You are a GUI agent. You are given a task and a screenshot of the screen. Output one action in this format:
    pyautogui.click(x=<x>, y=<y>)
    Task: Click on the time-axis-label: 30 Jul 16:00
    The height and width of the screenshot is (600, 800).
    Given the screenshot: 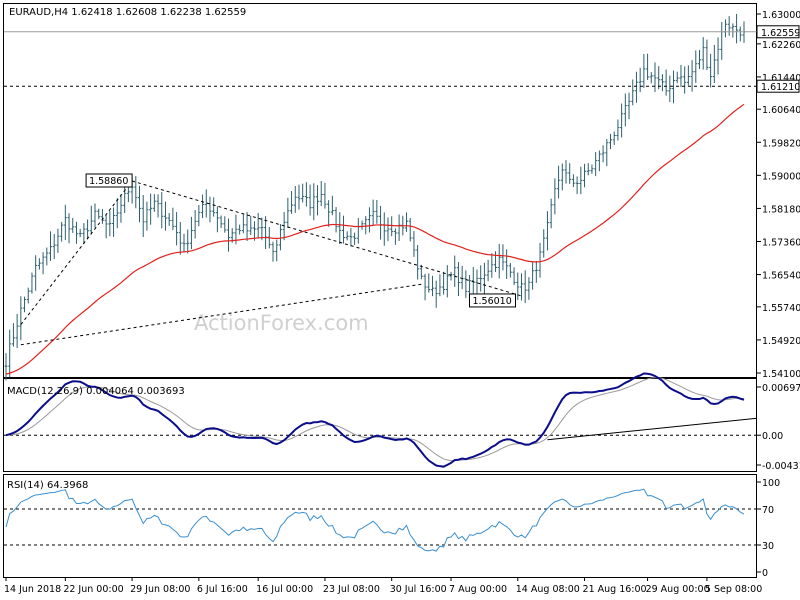 What is the action you would take?
    pyautogui.click(x=418, y=589)
    